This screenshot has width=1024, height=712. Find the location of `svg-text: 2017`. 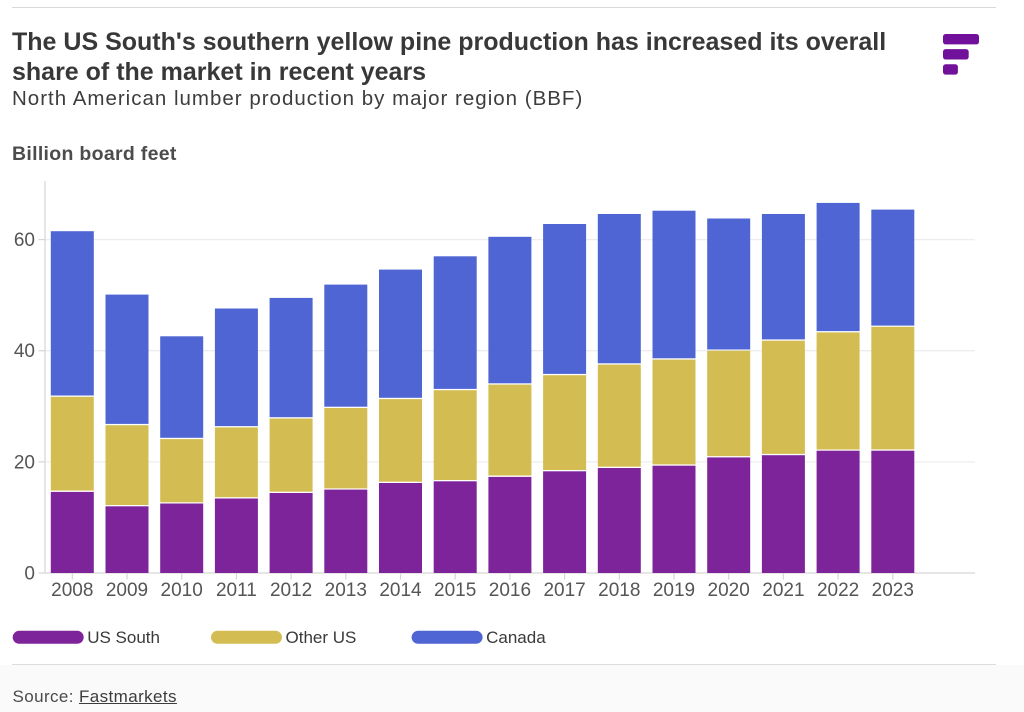

svg-text: 2017 is located at coordinates (564, 590).